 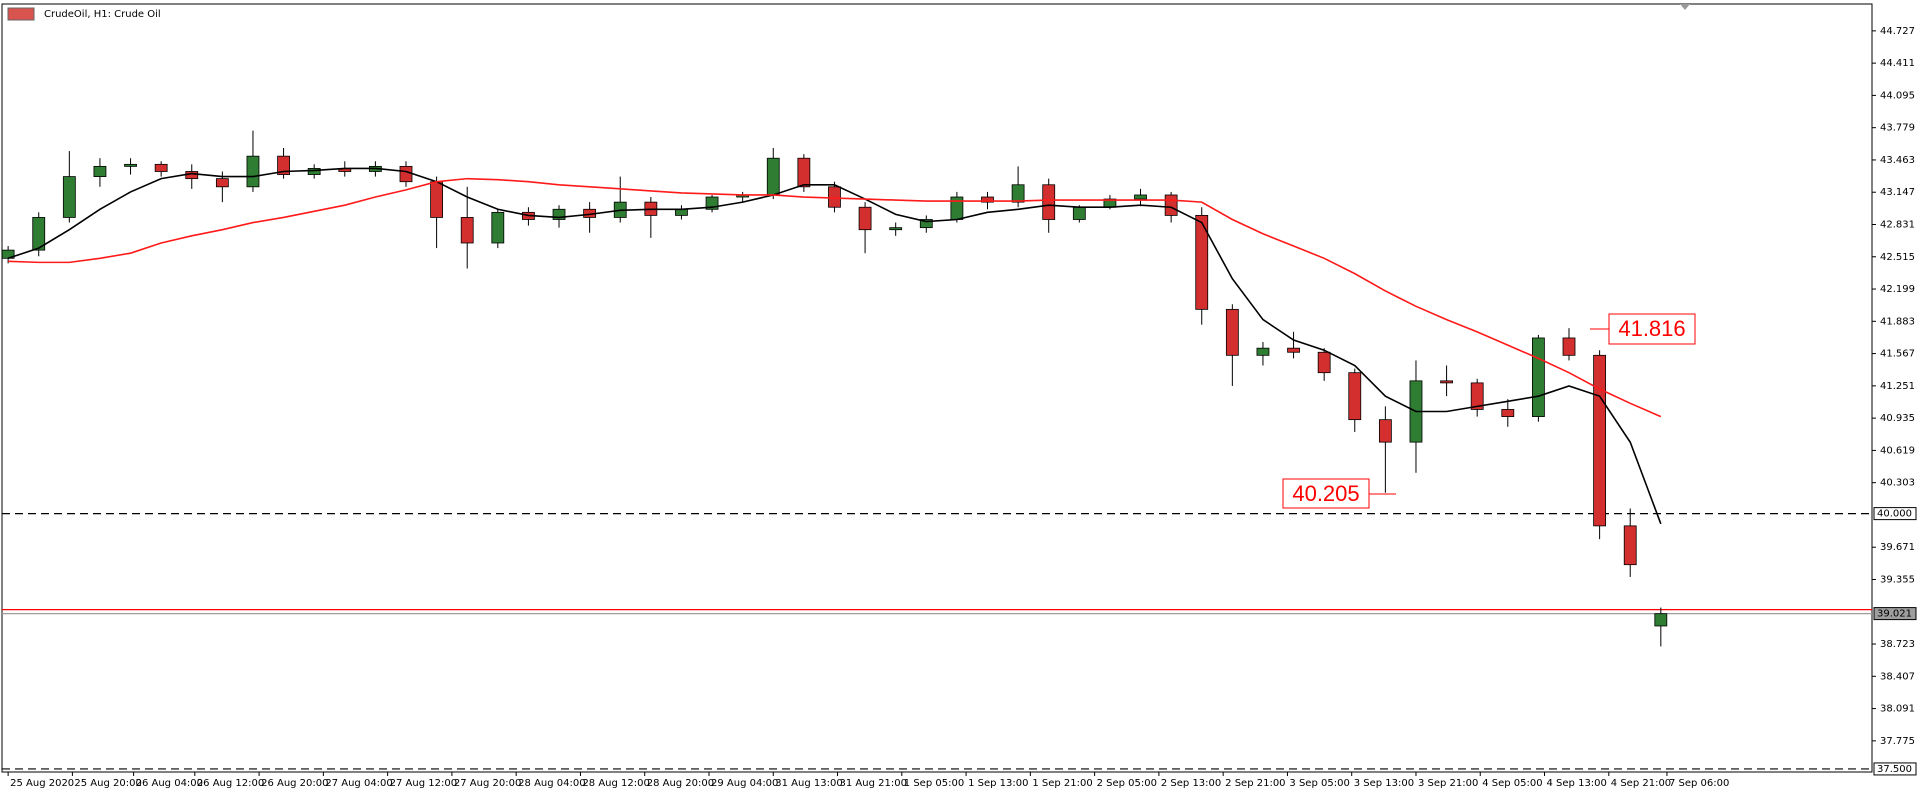 What do you see at coordinates (1685, 7) in the screenshot?
I see `shift-marker` at bounding box center [1685, 7].